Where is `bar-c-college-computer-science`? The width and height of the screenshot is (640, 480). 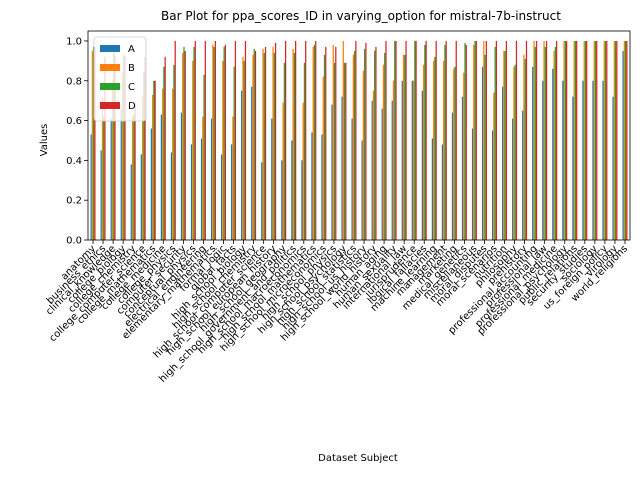 bar-c-college-computer-science is located at coordinates (144, 156).